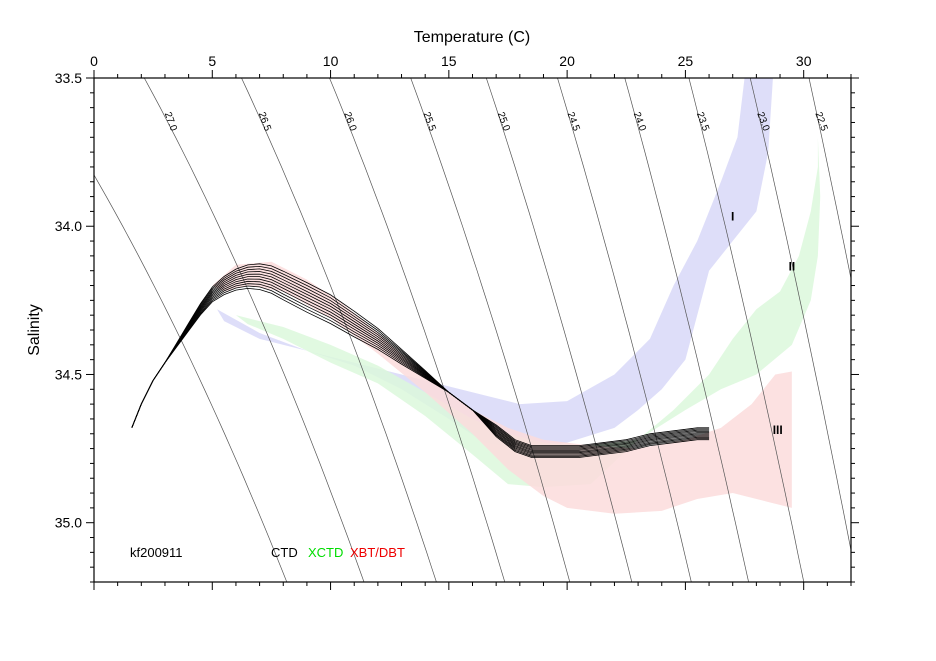 This screenshot has height=661, width=936. What do you see at coordinates (573, 122) in the screenshot?
I see `contour-label-24.5: 24.5` at bounding box center [573, 122].